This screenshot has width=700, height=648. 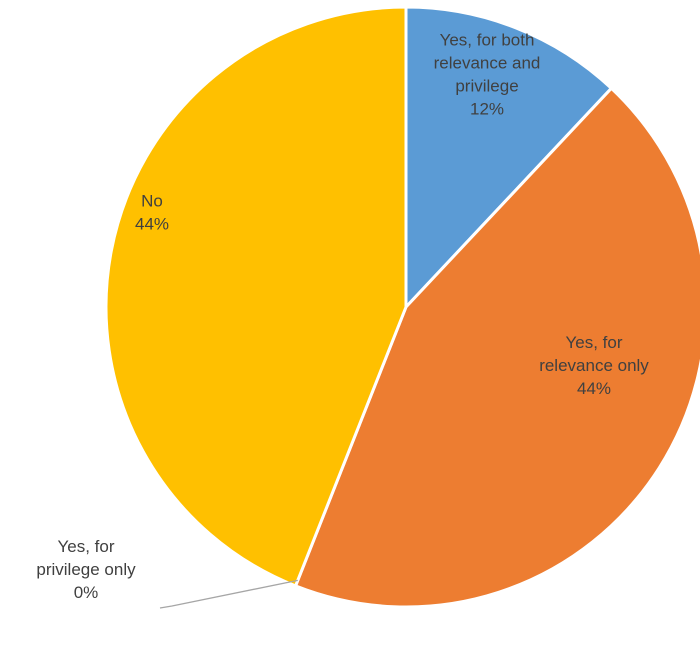 What do you see at coordinates (487, 75) in the screenshot?
I see `slice-label-yes-for-both-relevance-and-privilege: Yes, for both relevance and privilege 12%` at bounding box center [487, 75].